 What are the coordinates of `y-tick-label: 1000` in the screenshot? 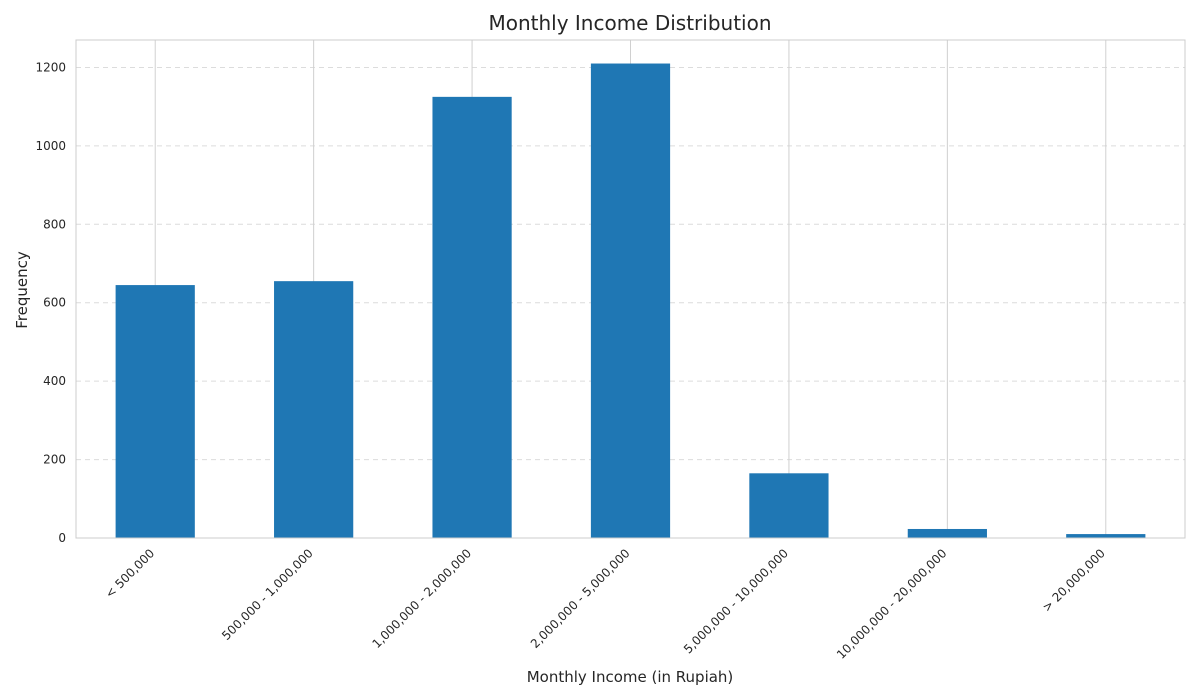 It's located at (50, 146).